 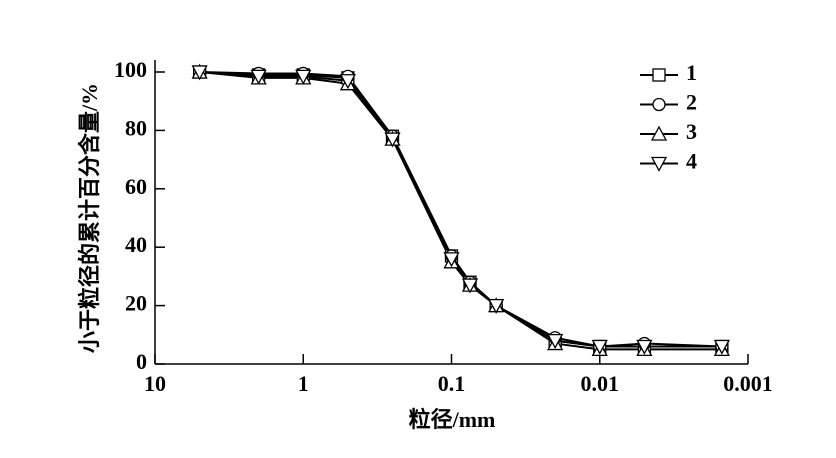 What do you see at coordinates (452, 383) in the screenshot?
I see `x-tick-label: 0.1` at bounding box center [452, 383].